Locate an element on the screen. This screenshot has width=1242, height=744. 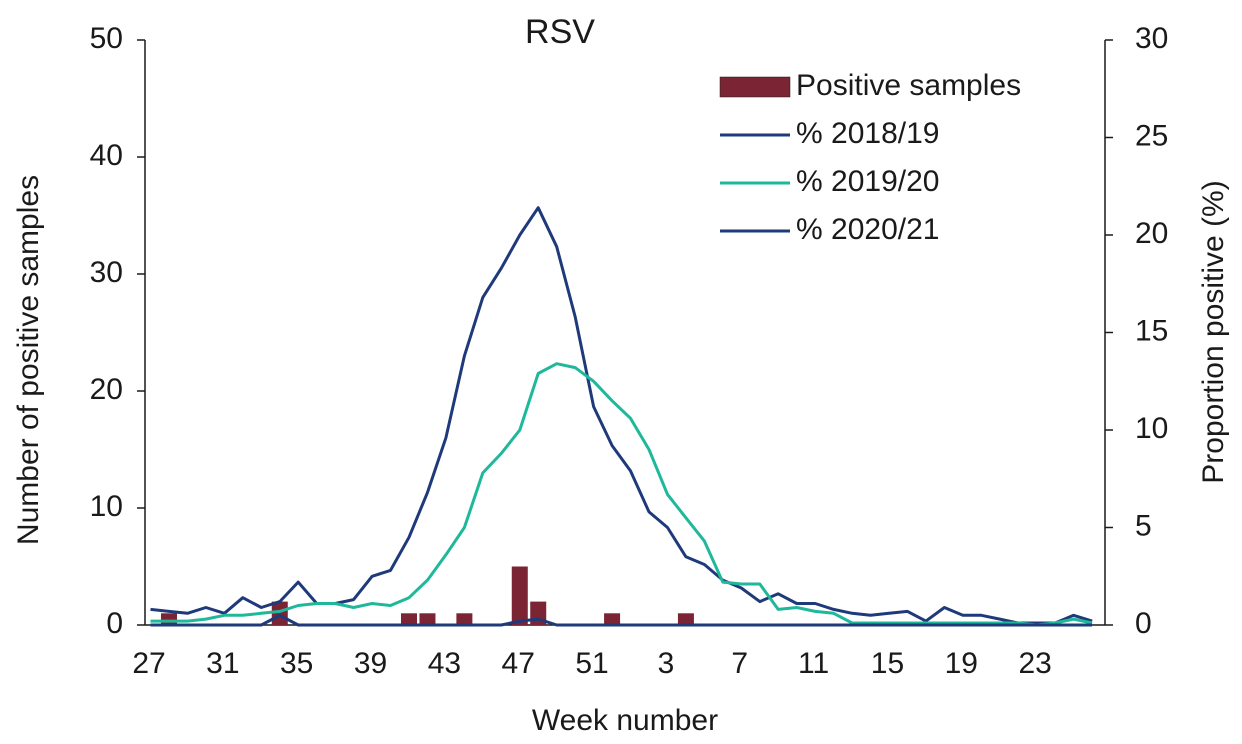
y2-tick-label: 15 is located at coordinates (1151, 330).